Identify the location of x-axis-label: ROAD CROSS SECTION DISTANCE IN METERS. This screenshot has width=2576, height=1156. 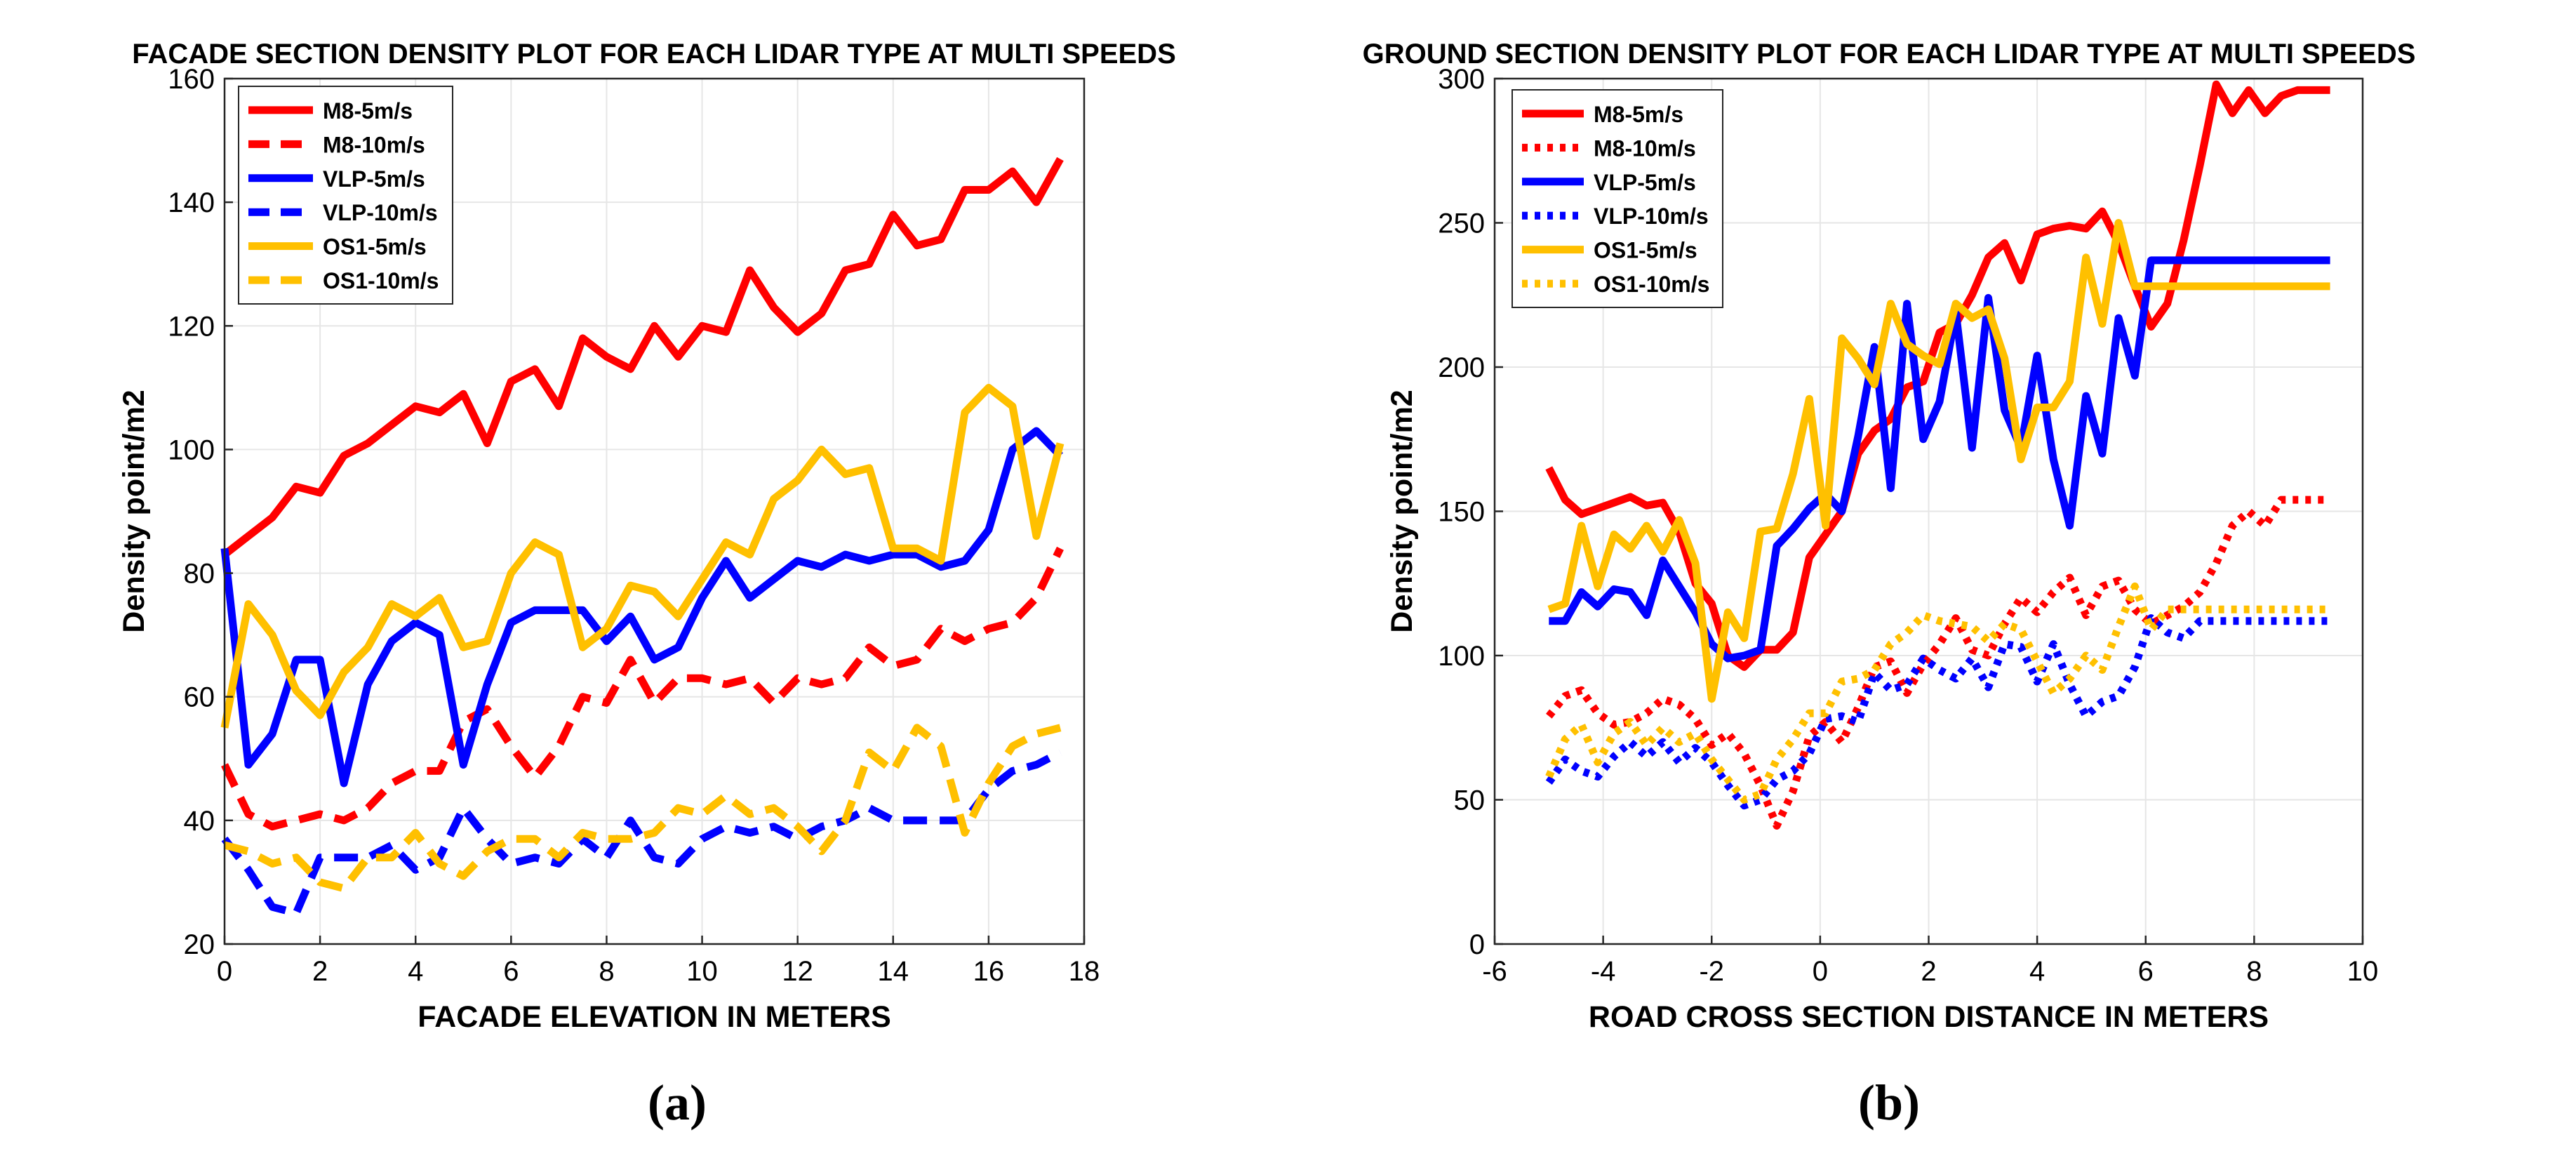
(1929, 1017).